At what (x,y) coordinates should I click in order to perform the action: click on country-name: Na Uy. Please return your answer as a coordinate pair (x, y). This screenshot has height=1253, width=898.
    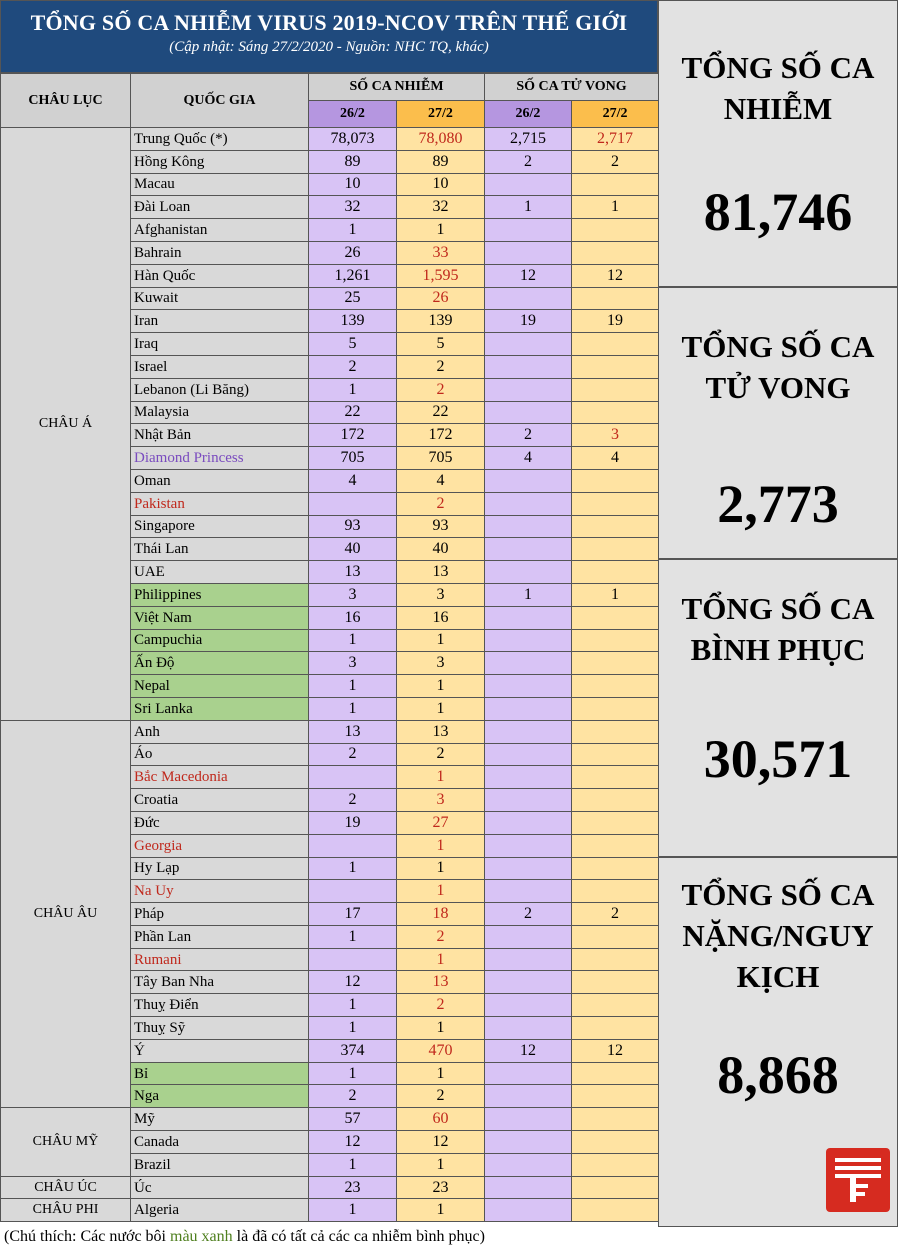
    Looking at the image, I should click on (219, 891).